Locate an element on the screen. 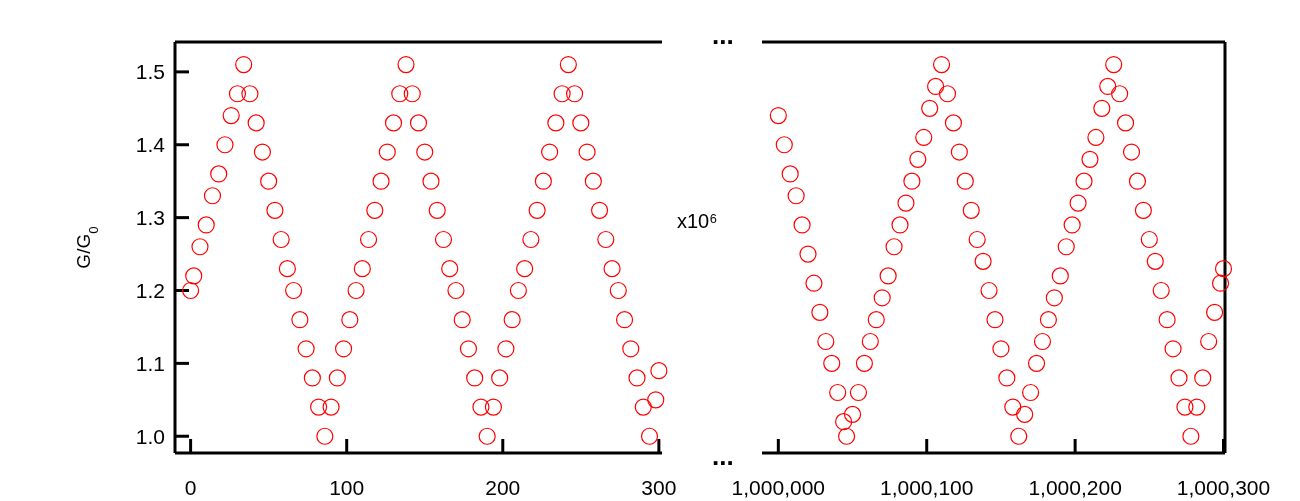 The image size is (1300, 501). y-tick-label: 1.4 is located at coordinates (150, 145).